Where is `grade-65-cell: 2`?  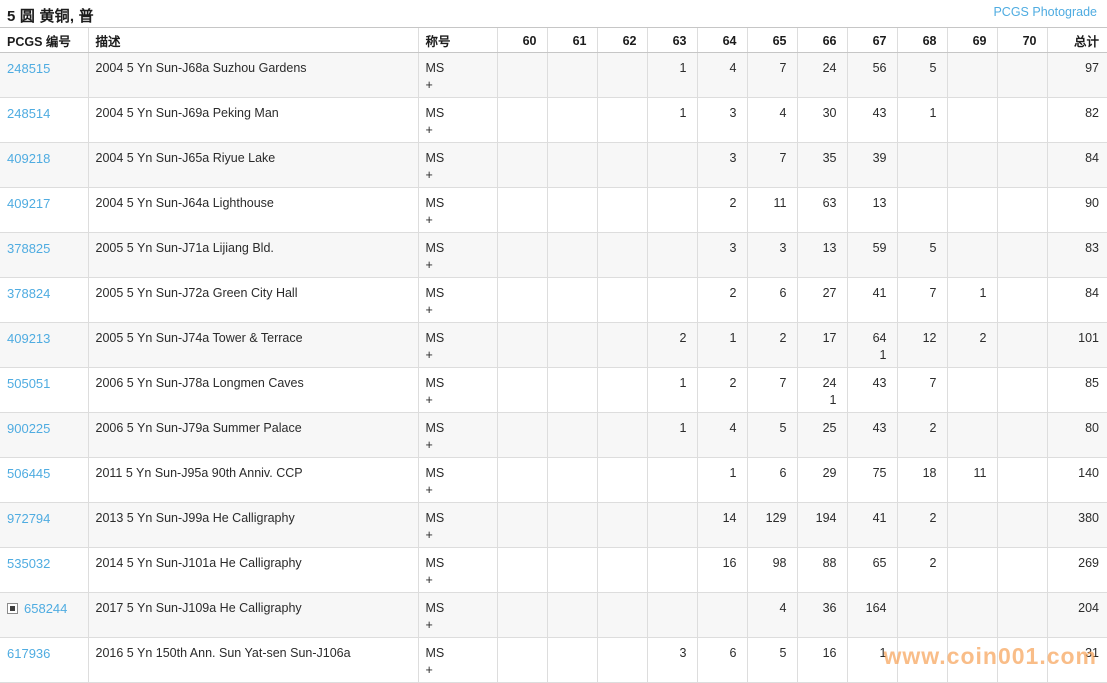
grade-65-cell: 2 is located at coordinates (771, 345).